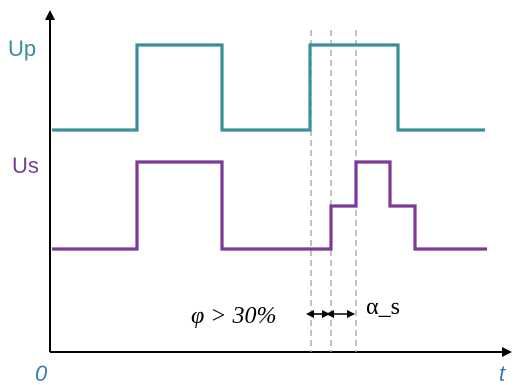 The height and width of the screenshot is (385, 517). Describe the element at coordinates (502, 373) in the screenshot. I see `time-axis-label: t` at that location.